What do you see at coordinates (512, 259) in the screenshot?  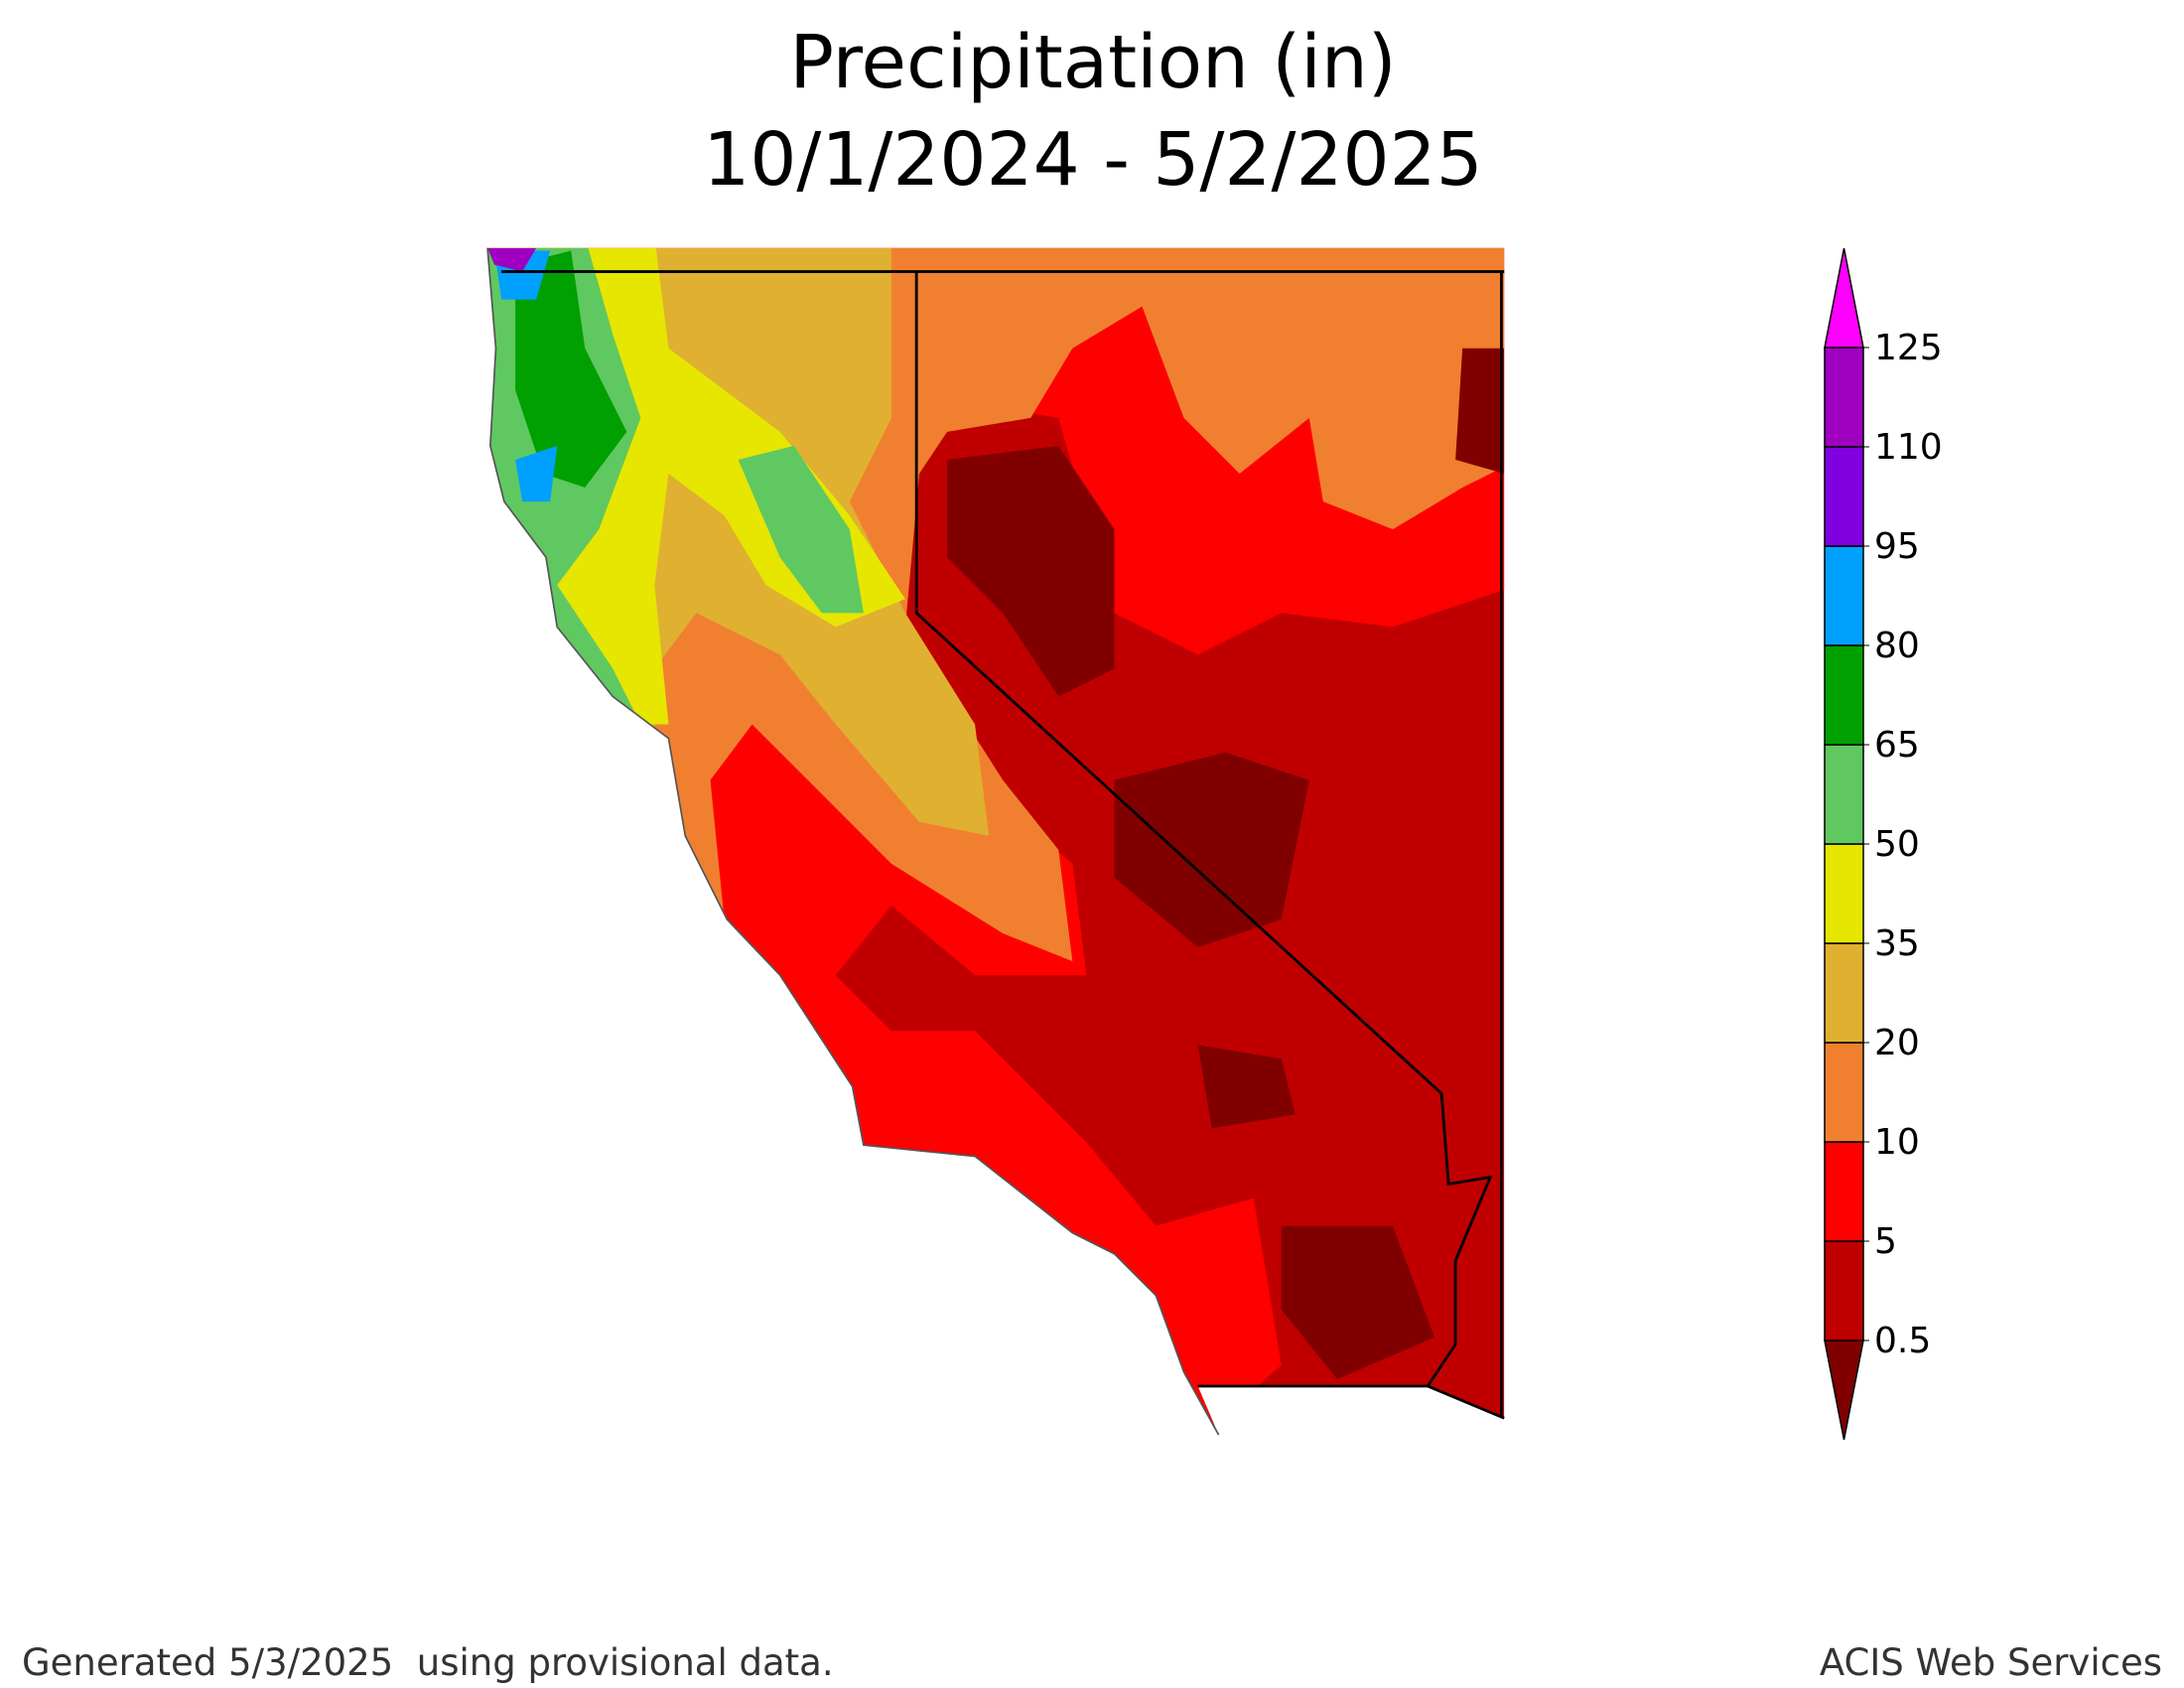 I see `field-purple` at bounding box center [512, 259].